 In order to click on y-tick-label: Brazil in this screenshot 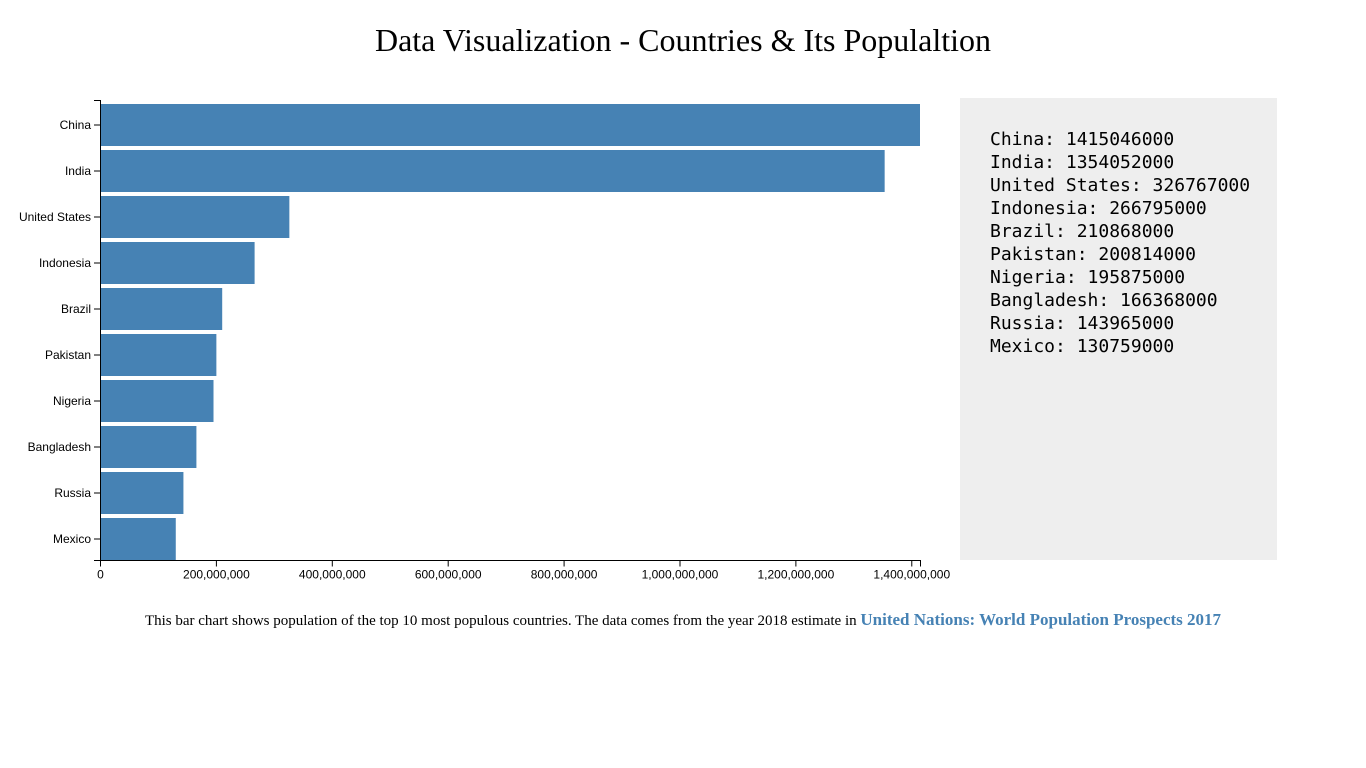, I will do `click(76, 309)`.